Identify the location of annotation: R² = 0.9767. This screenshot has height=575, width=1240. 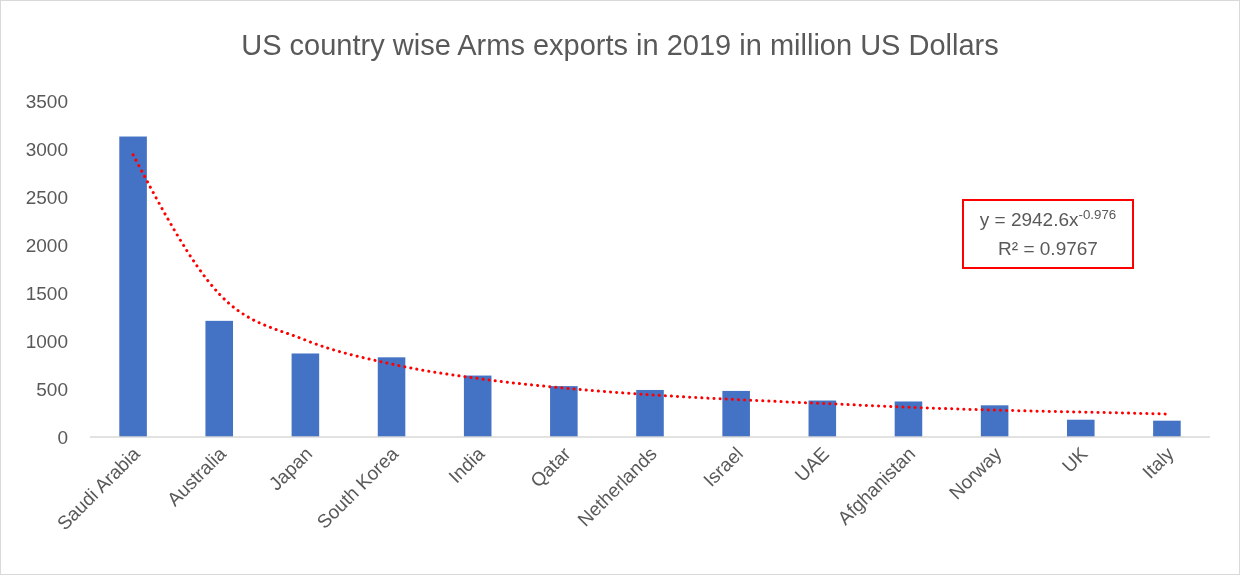
(1048, 248).